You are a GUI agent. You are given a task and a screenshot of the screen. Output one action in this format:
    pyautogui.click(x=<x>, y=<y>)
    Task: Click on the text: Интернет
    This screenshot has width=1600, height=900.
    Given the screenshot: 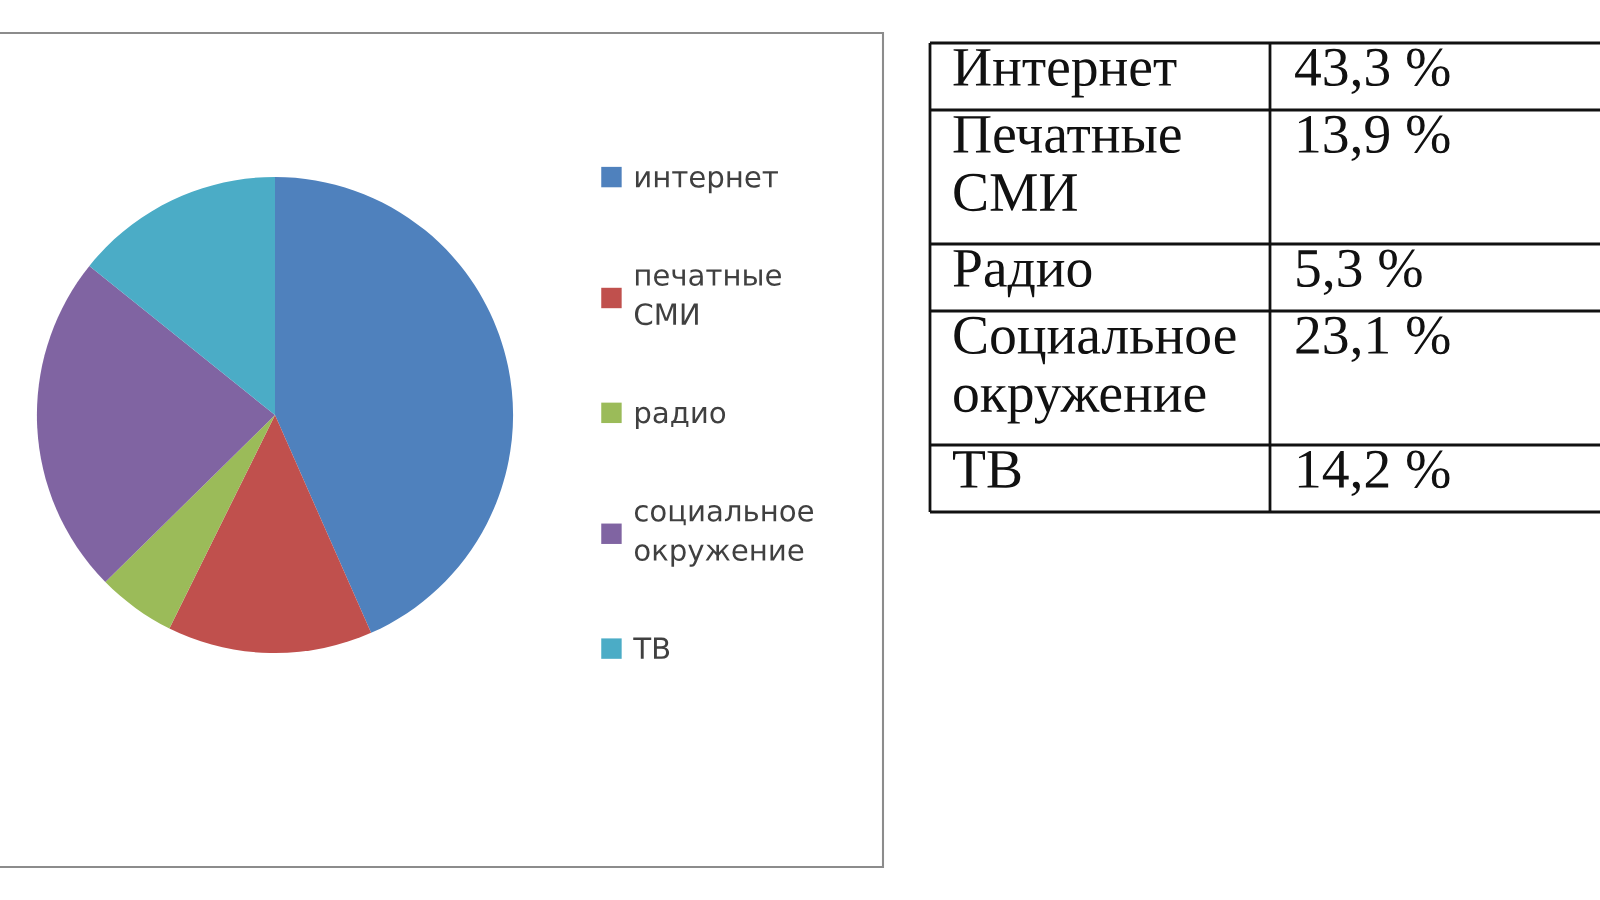 What is the action you would take?
    pyautogui.click(x=1065, y=73)
    